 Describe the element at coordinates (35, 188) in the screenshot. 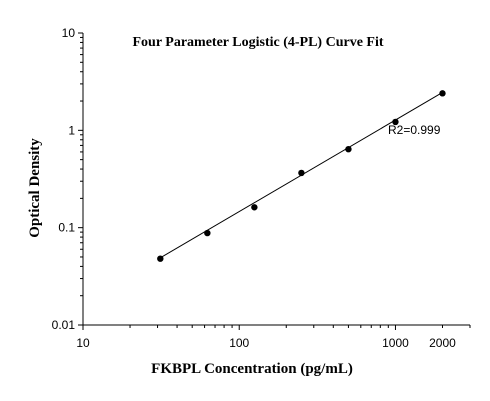

I see `y-axis-label: Optical Density` at that location.